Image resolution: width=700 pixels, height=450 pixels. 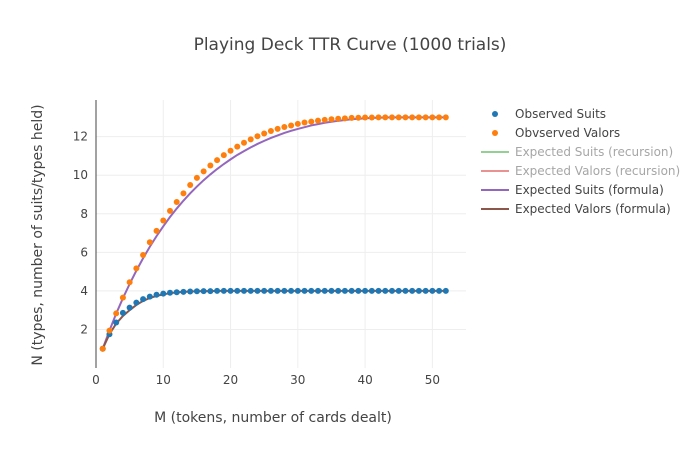 I want to click on legend-label: Obvserved Valors, so click(x=567, y=133).